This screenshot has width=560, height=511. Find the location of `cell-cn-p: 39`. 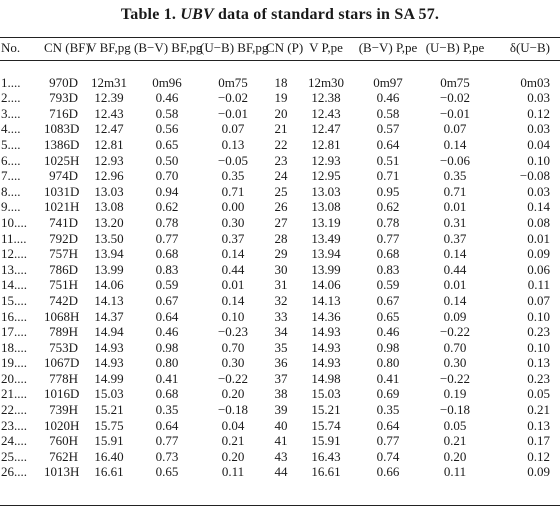

cell-cn-p: 39 is located at coordinates (281, 410).